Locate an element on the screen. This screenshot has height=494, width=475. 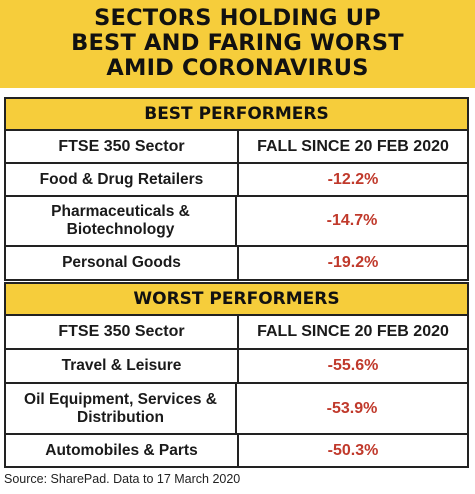
table-row: Travel & Leisure -55.6% is located at coordinates (236, 367).